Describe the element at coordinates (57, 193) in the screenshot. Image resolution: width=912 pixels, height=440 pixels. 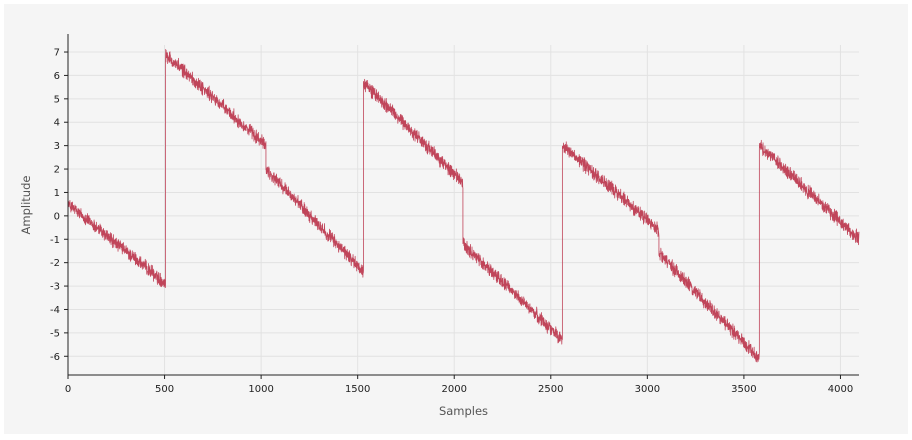
I see `y-tick-label: 1` at that location.